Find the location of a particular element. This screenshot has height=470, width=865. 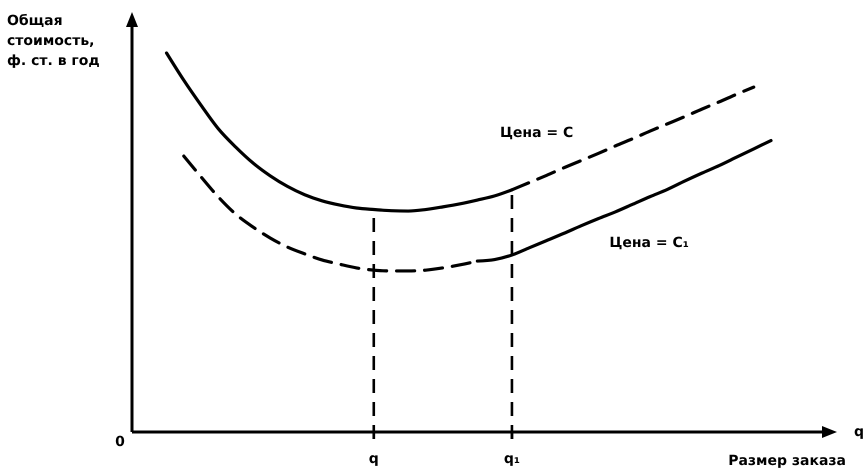

text: q is located at coordinates (859, 432).